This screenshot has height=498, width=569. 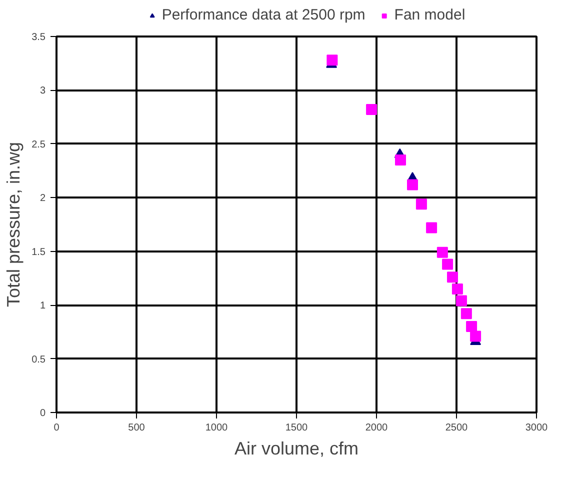 What do you see at coordinates (43, 198) in the screenshot?
I see `y-tick-label: 2` at bounding box center [43, 198].